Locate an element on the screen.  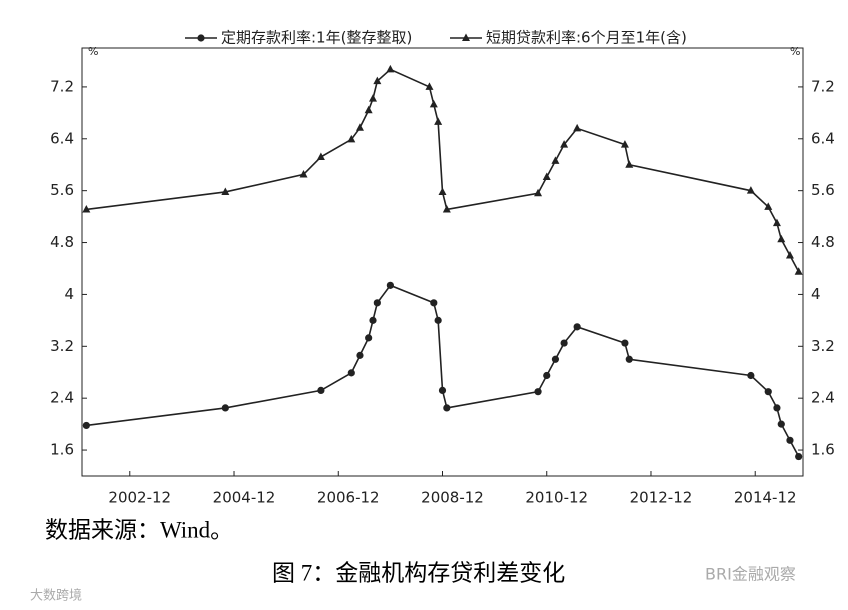
y-tick-label: 2.4 is located at coordinates (62, 398).